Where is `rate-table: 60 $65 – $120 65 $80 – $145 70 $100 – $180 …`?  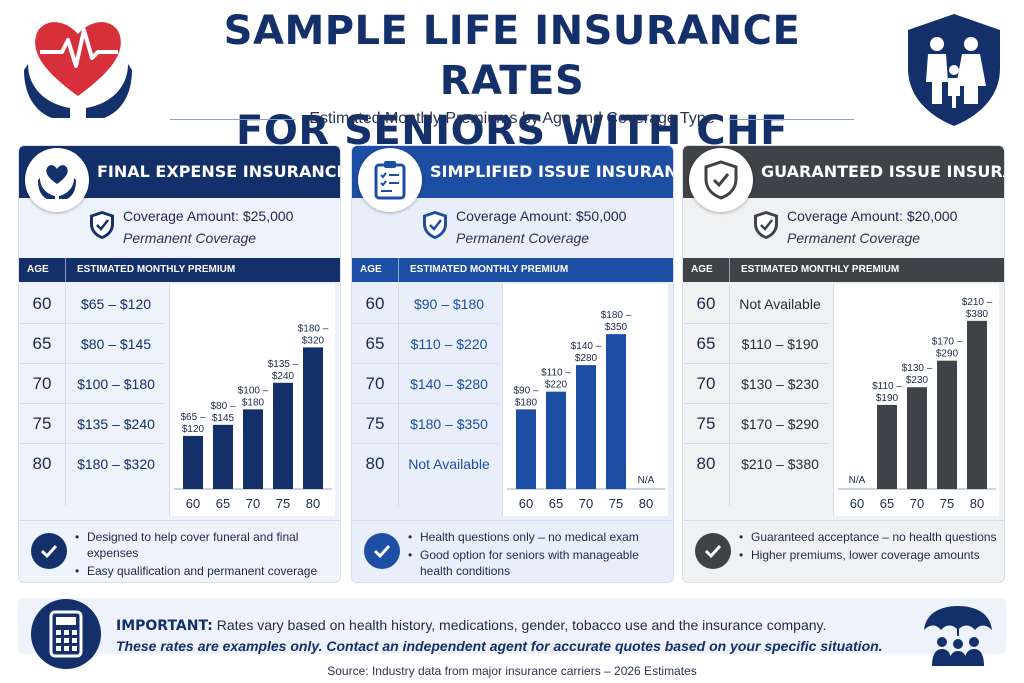 rate-table: 60 $65 – $120 65 $80 – $145 70 $100 – $180 … is located at coordinates (93, 384).